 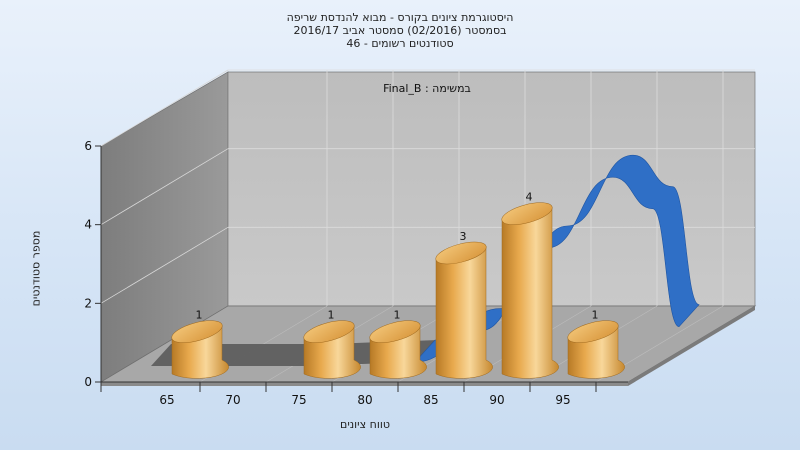 What do you see at coordinates (562, 400) in the screenshot?
I see `x-tick-label: 95` at bounding box center [562, 400].